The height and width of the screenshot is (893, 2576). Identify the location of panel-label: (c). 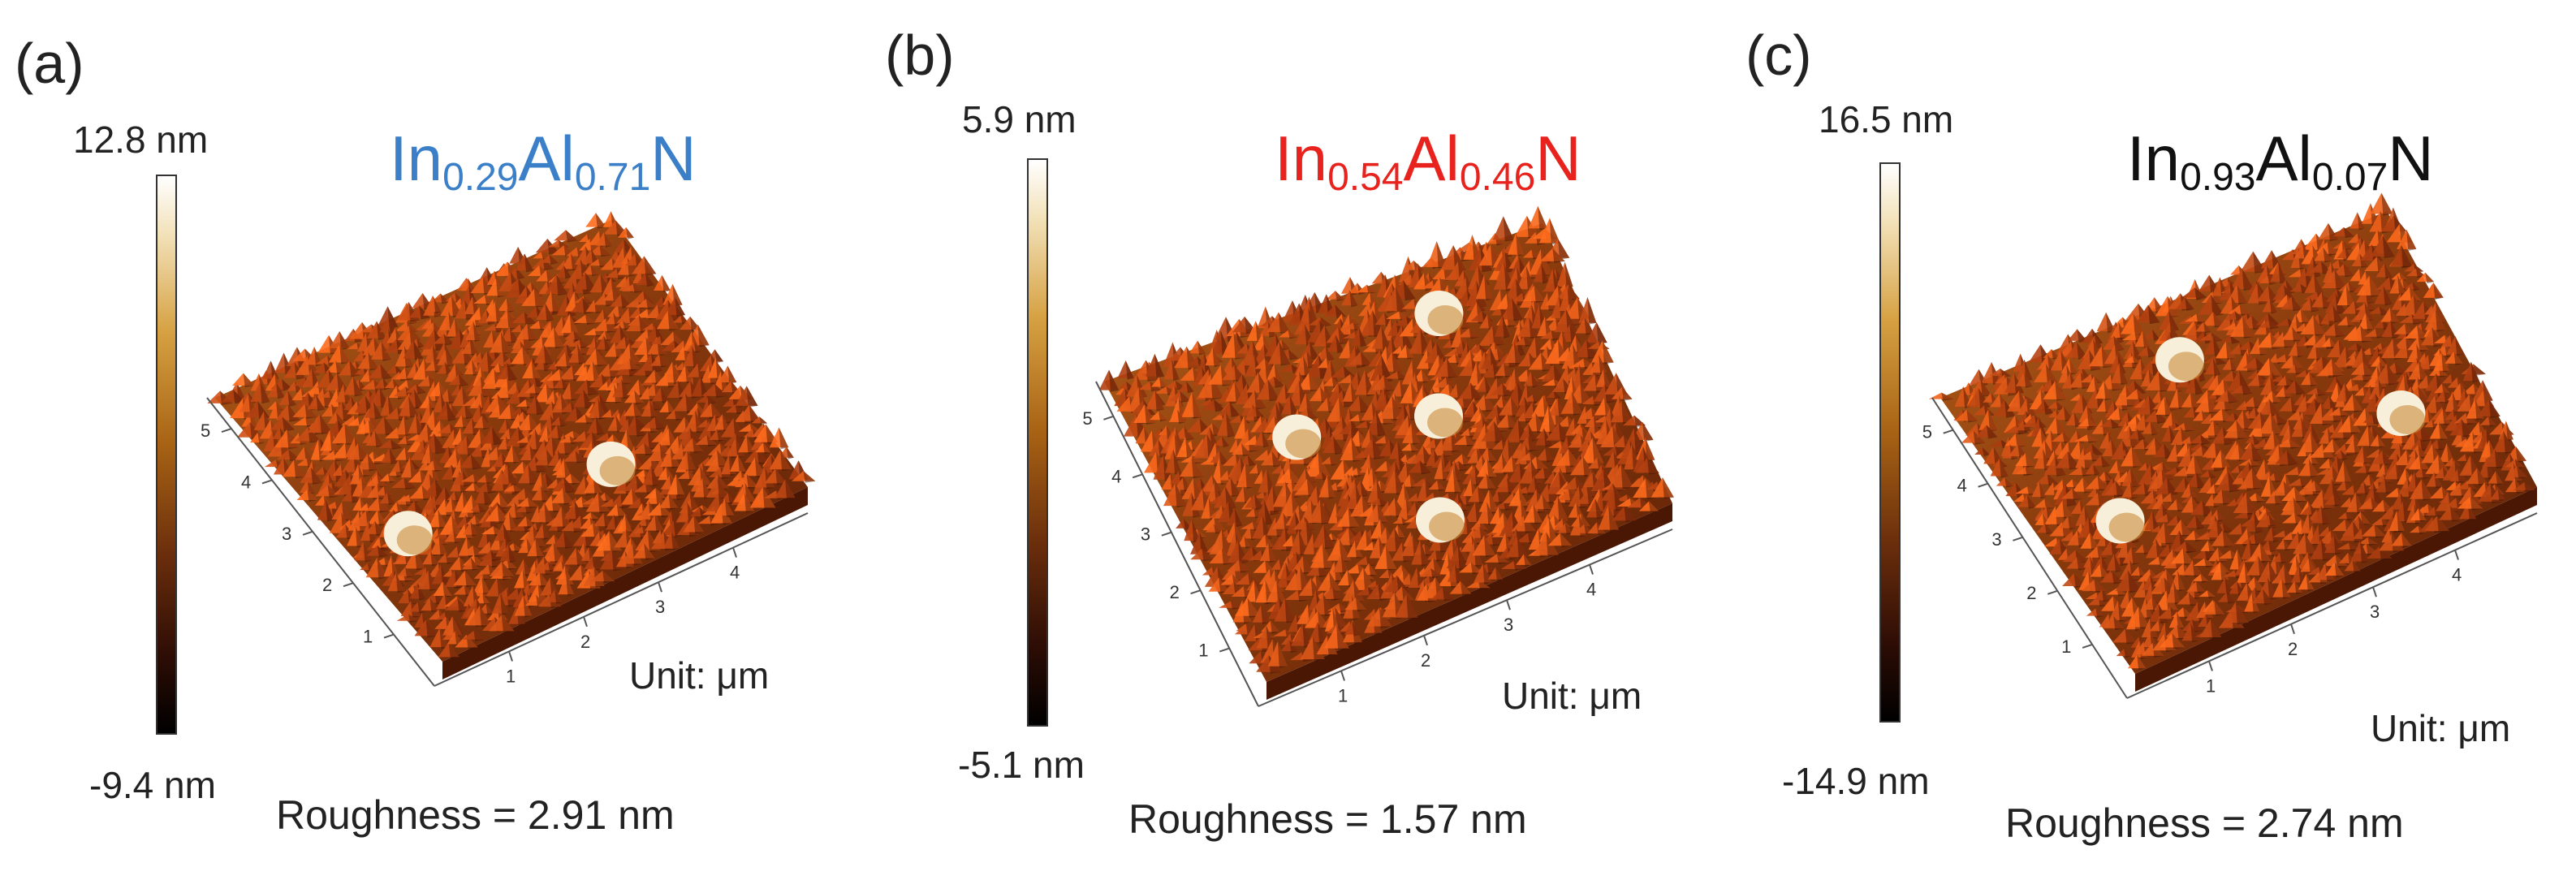
(1778, 55).